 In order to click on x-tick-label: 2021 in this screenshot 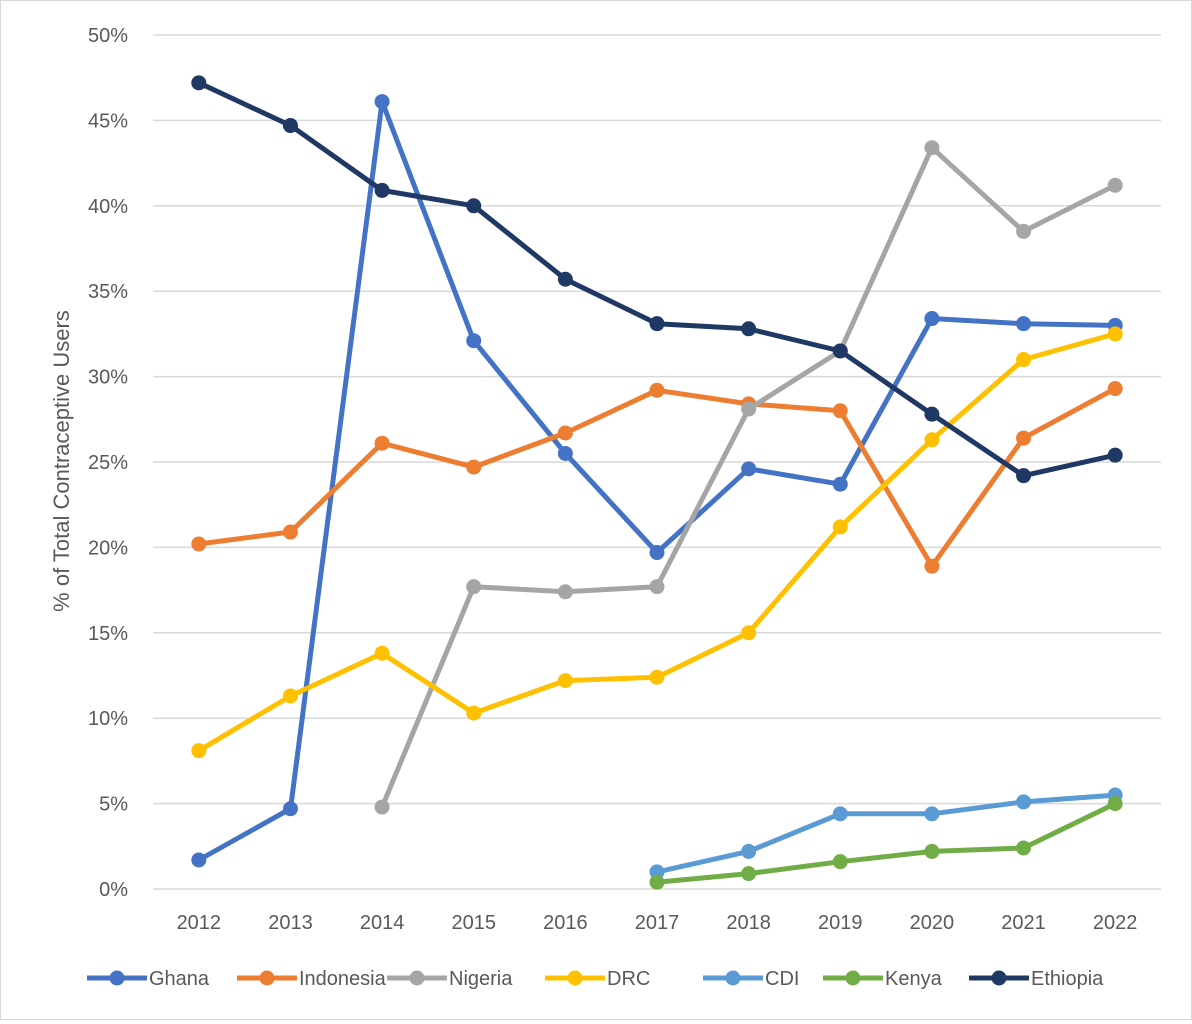, I will do `click(1023, 923)`.